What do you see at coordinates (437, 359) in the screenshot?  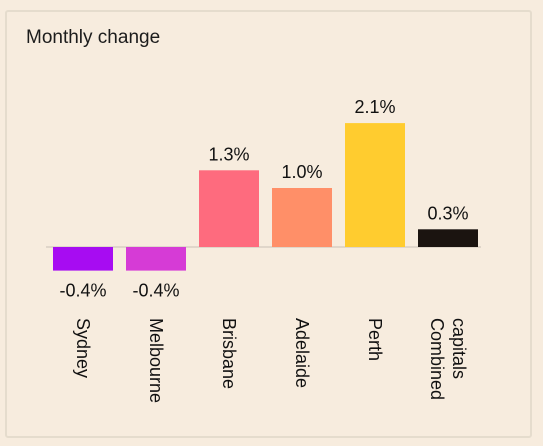 I see `category-label: Combined` at bounding box center [437, 359].